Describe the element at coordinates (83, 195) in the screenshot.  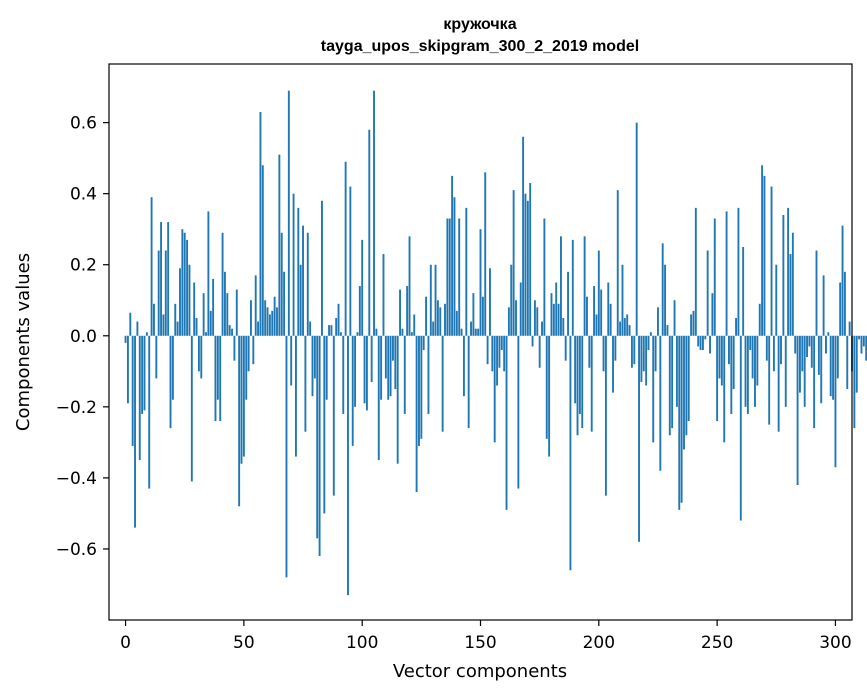
I see `y-tick-label: 0.4` at that location.